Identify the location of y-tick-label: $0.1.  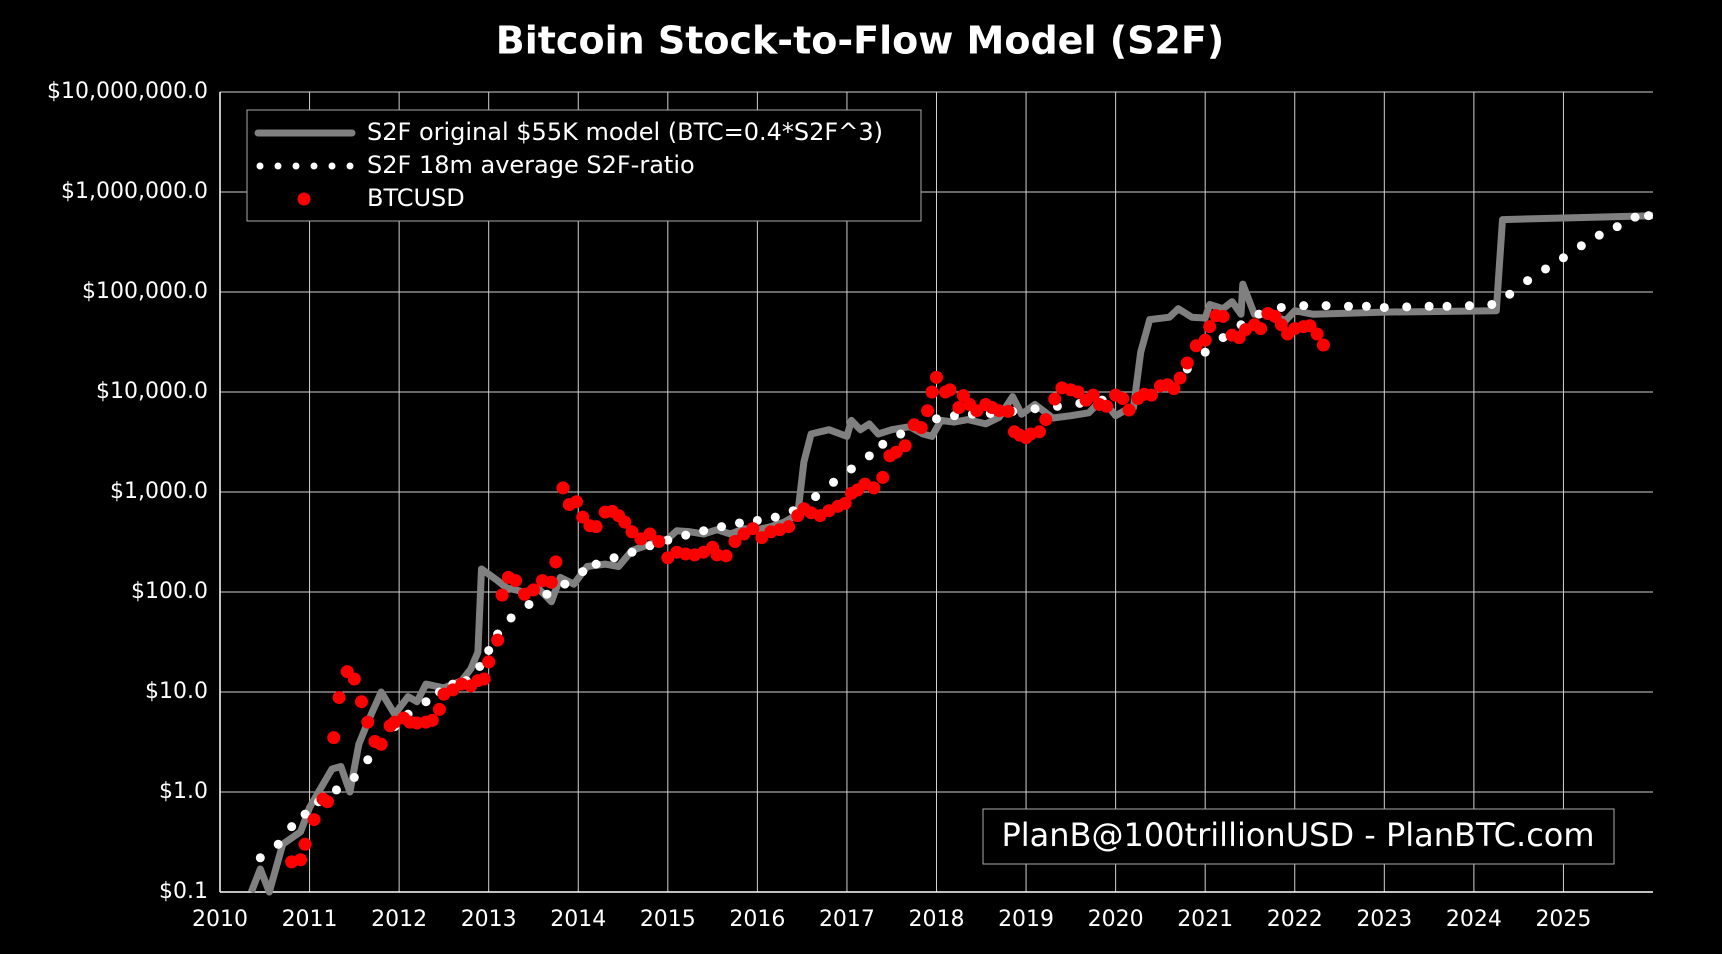
(183, 891).